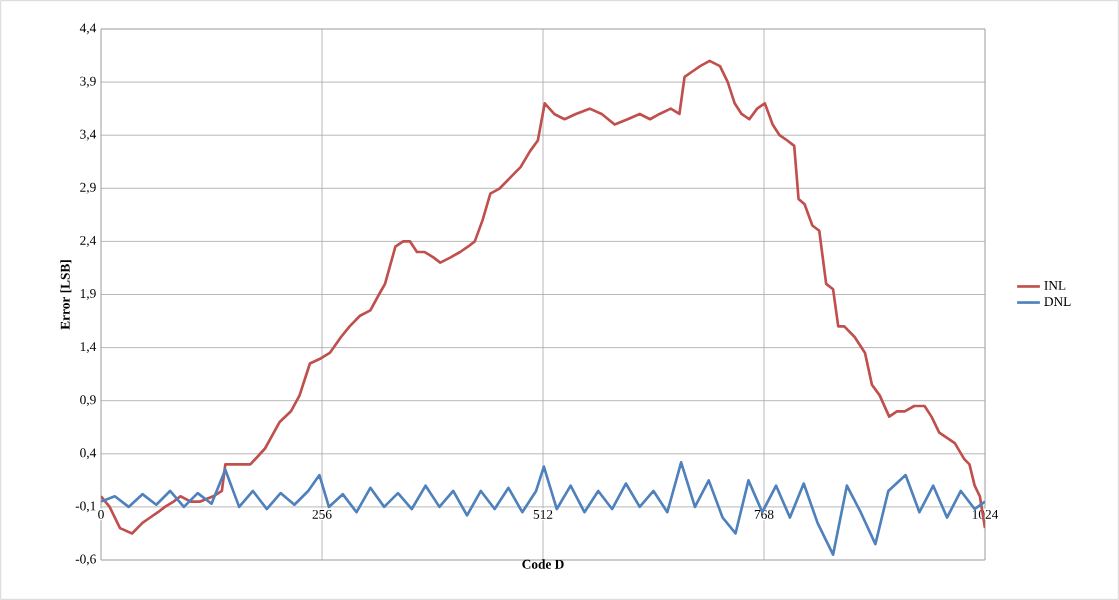  What do you see at coordinates (88, 454) in the screenshot?
I see `y-tick-label: 0,4` at bounding box center [88, 454].